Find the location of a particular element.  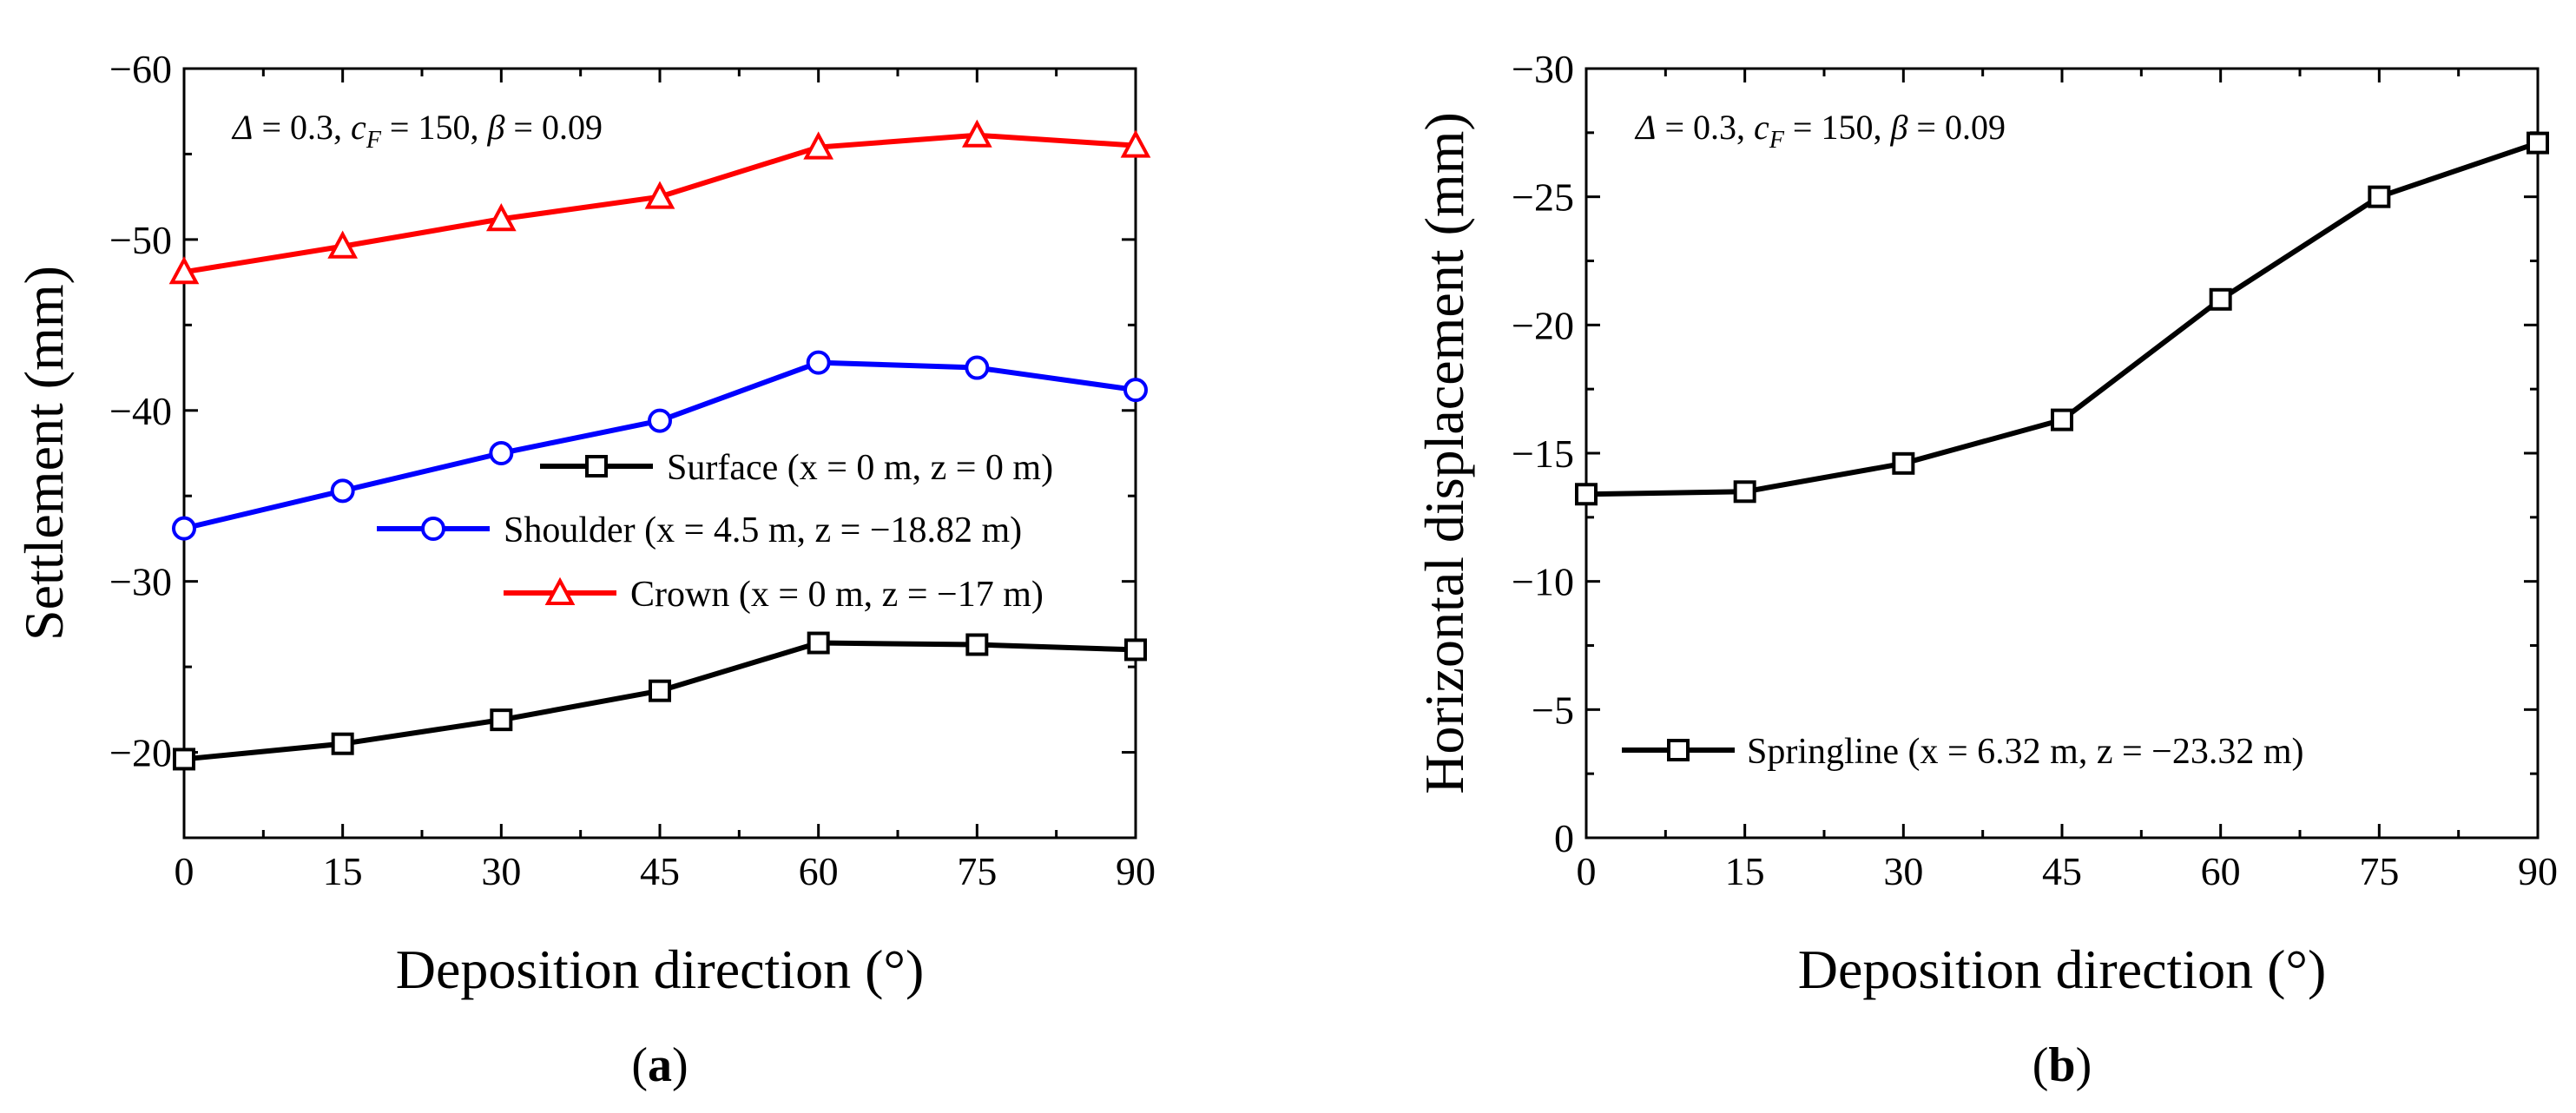

legend-entry-surface: Surface (x = 0 m, z = 0 m) is located at coordinates (796, 468).